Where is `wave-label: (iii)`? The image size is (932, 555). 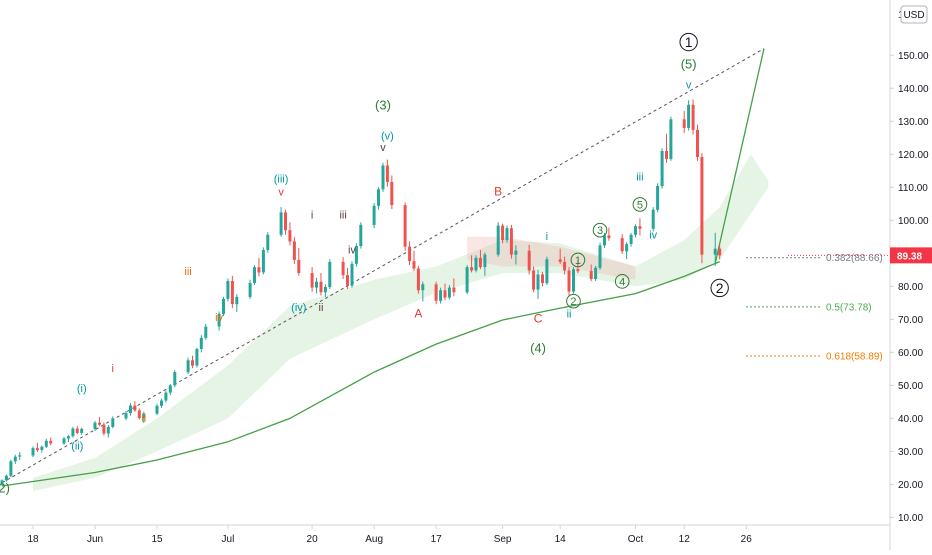
wave-label: (iii) is located at coordinates (281, 179).